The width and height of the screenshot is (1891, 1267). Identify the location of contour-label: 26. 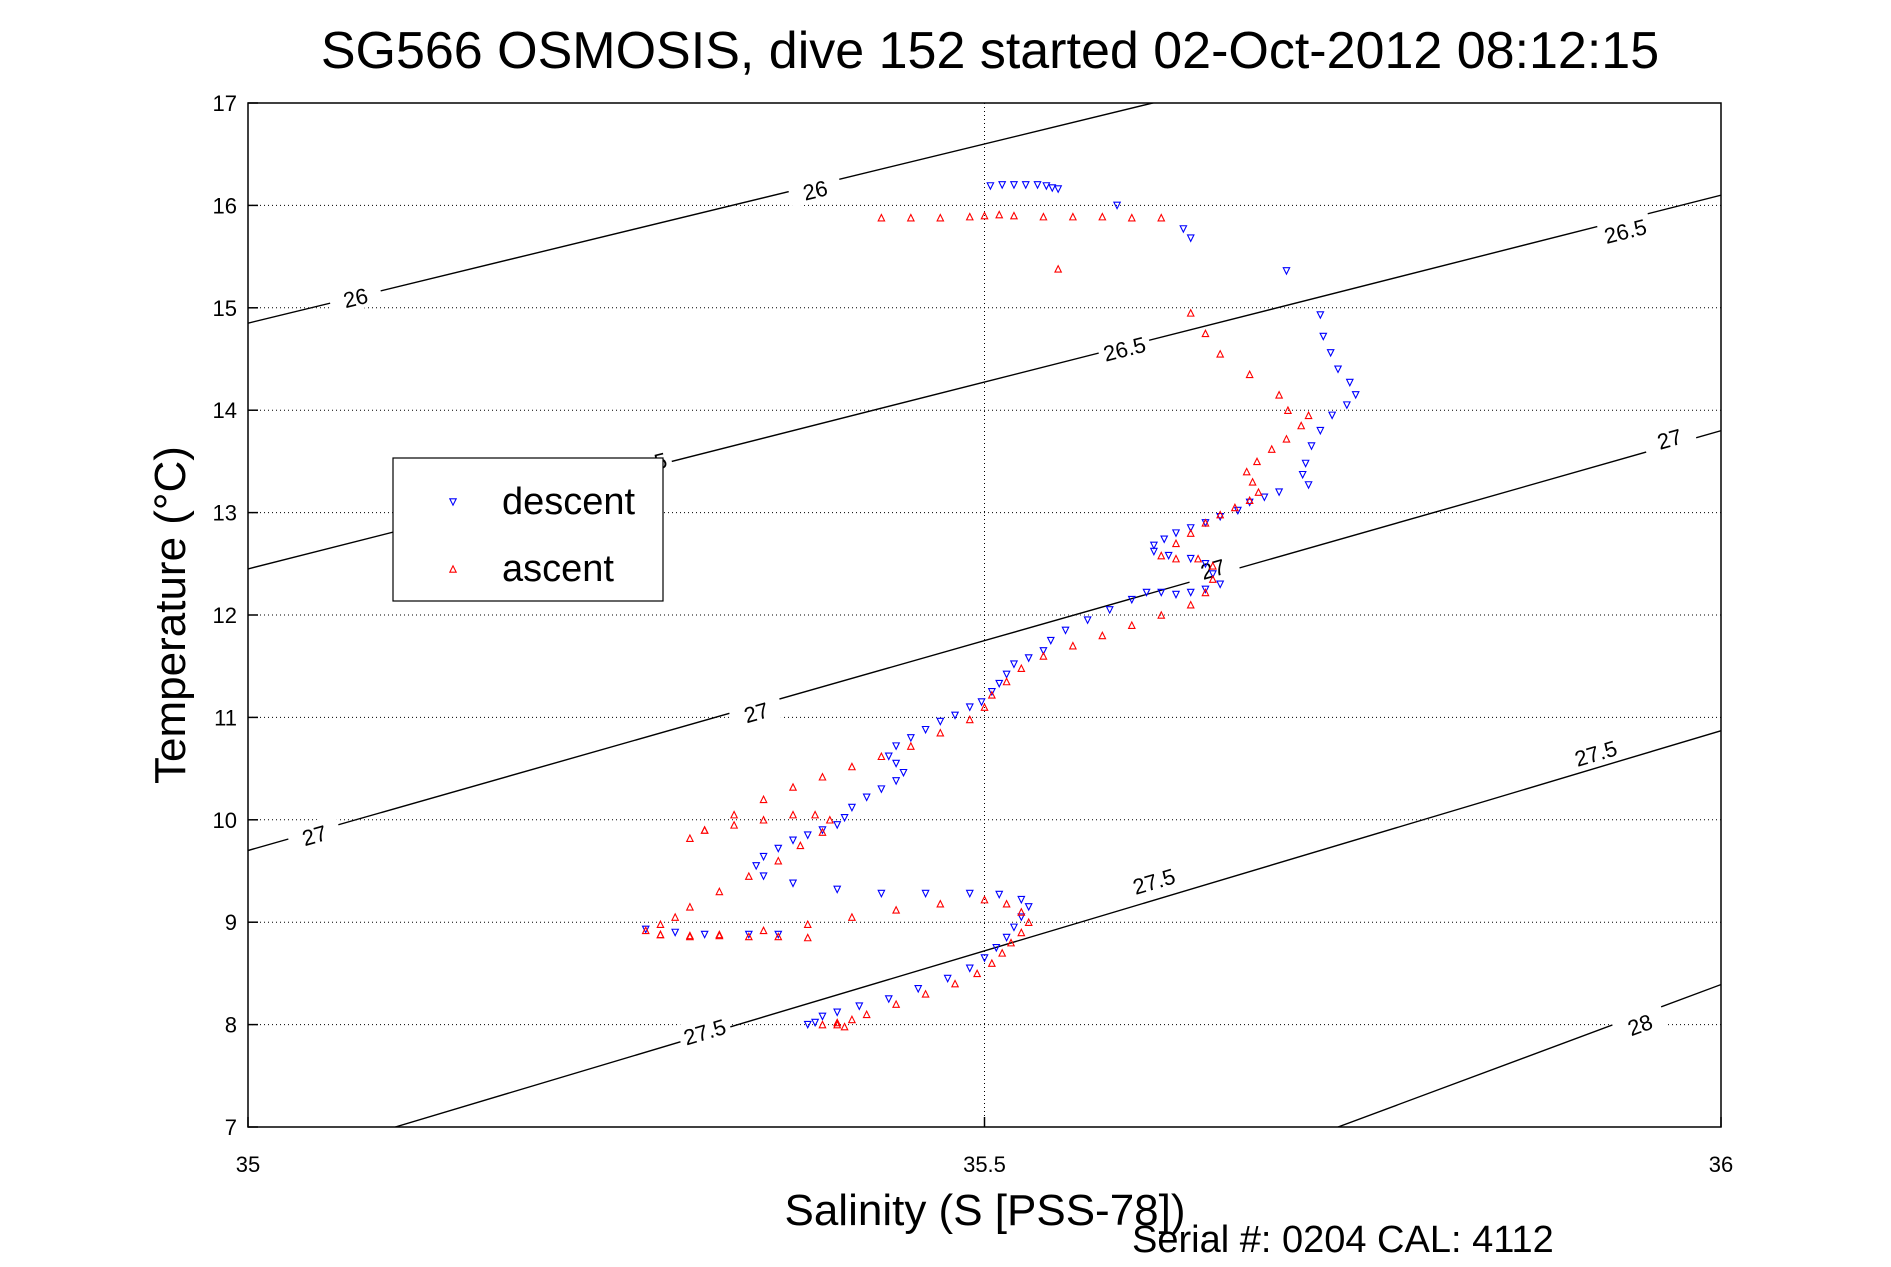
(356, 298).